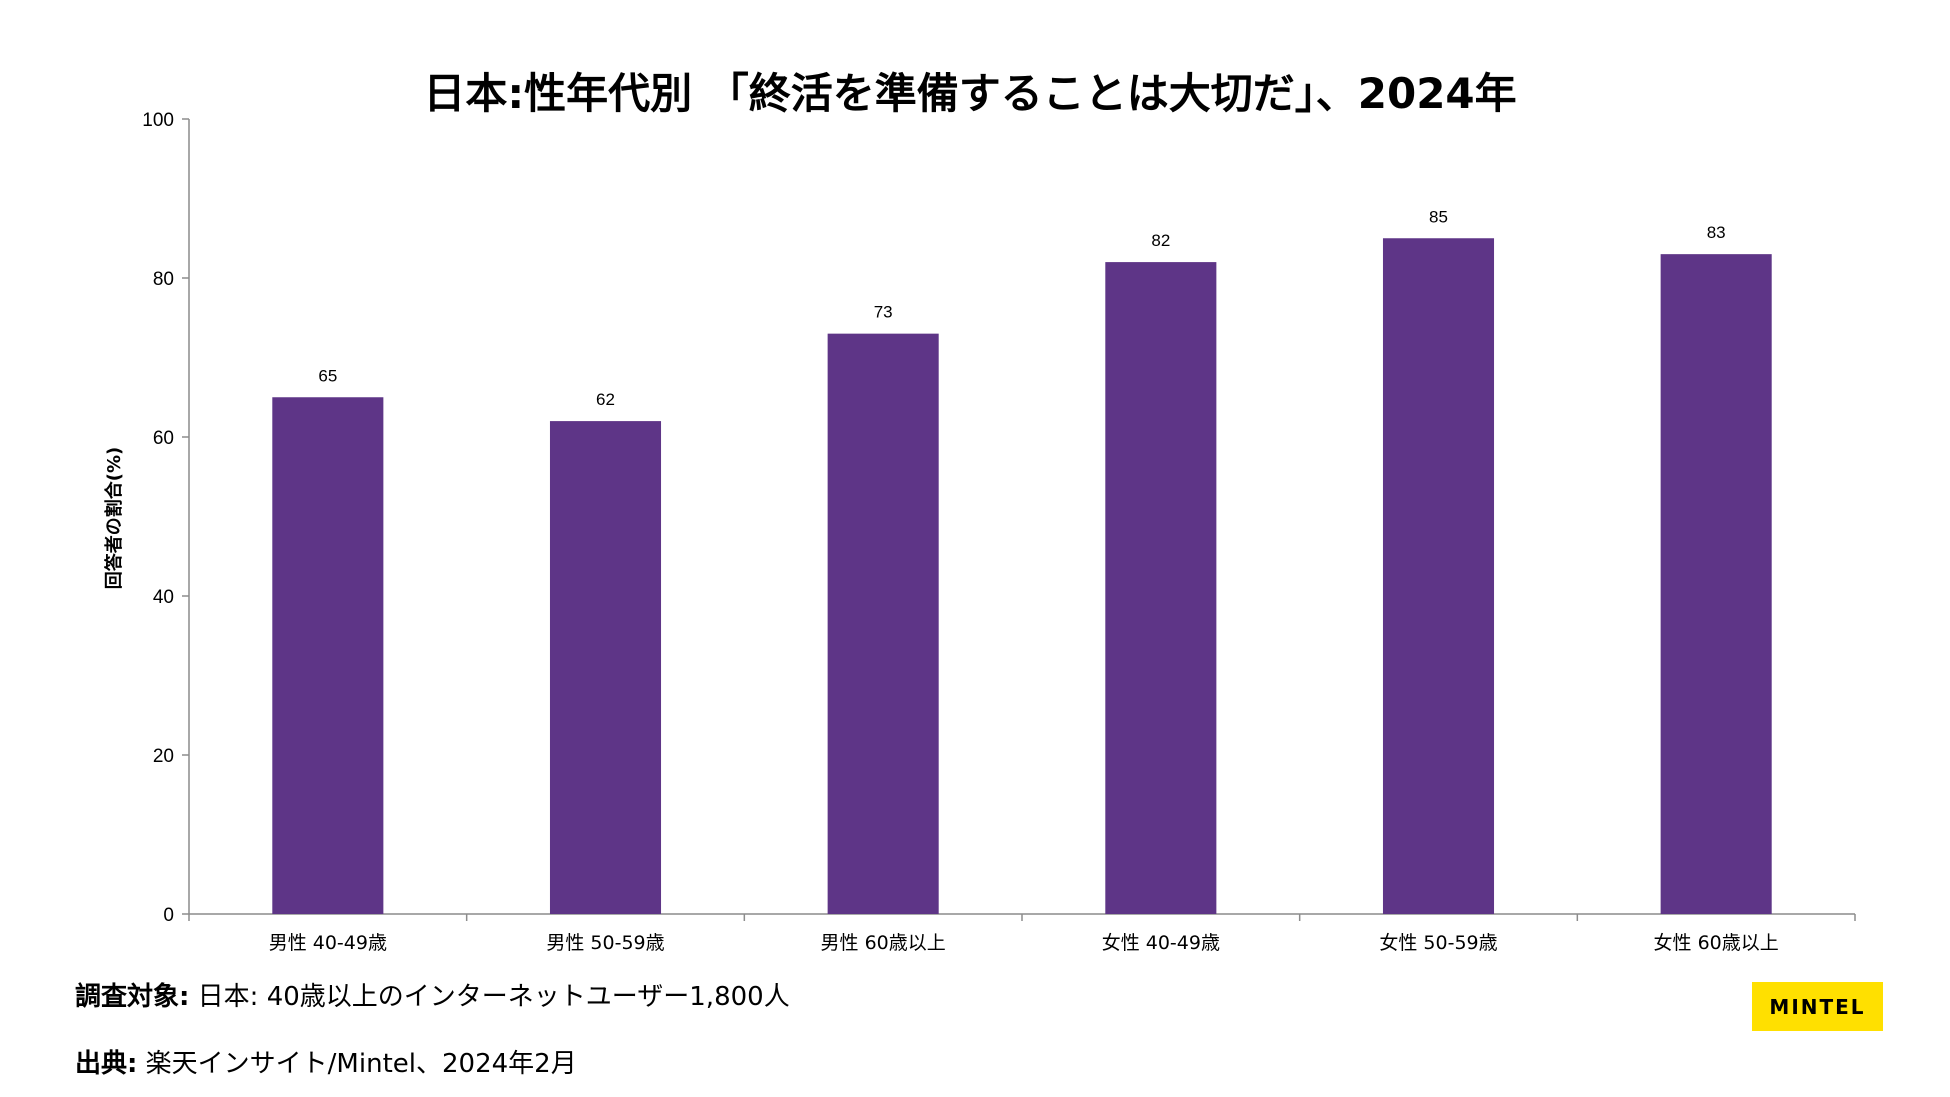 Image resolution: width=1950 pixels, height=1097 pixels. Describe the element at coordinates (327, 375) in the screenshot. I see `bar-value-label: 65` at that location.